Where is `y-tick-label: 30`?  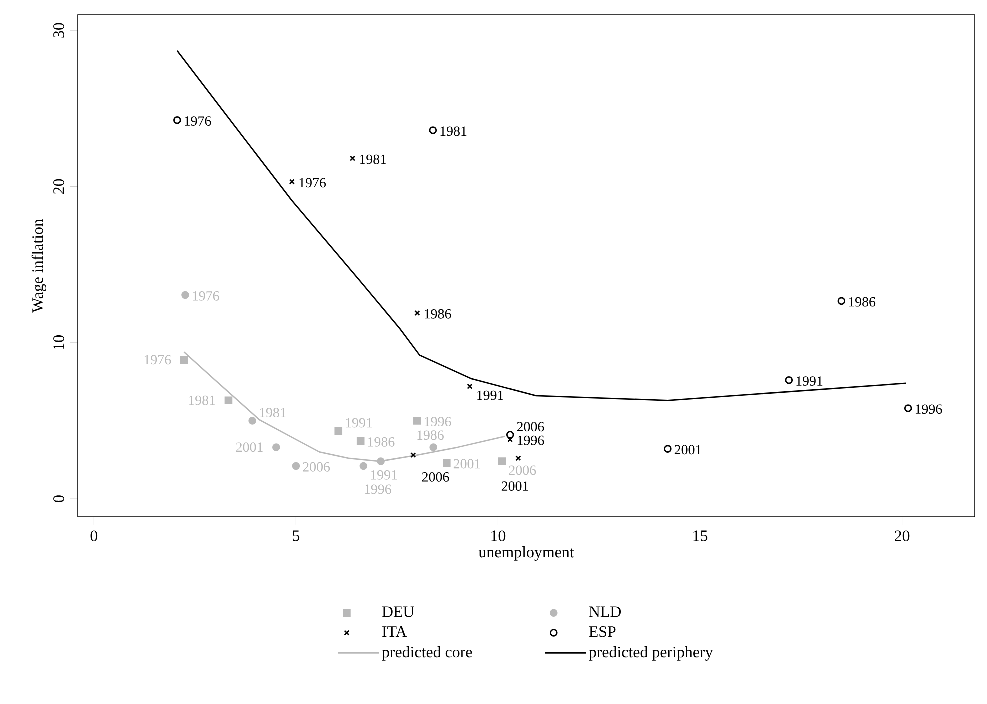
y-tick-label: 30 is located at coordinates (59, 30).